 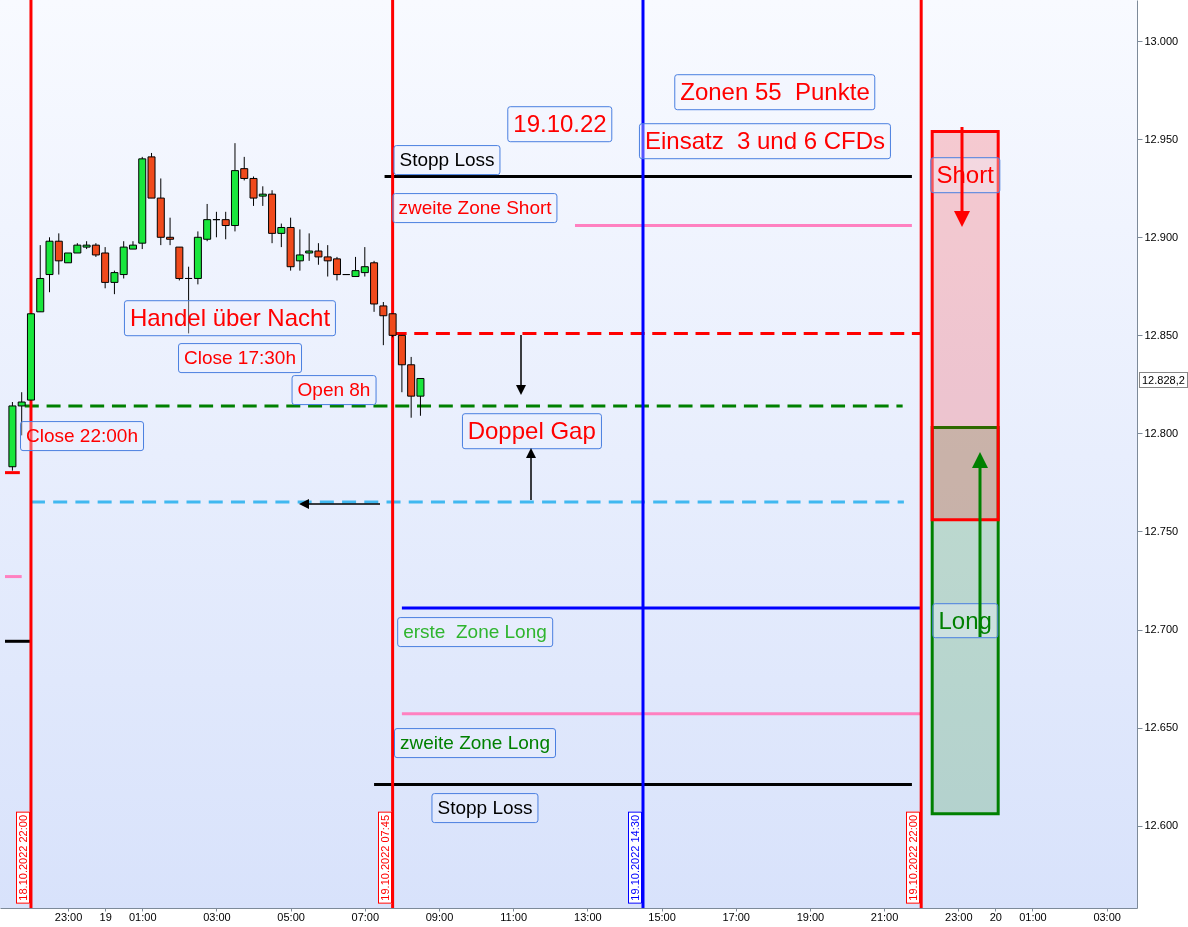 I want to click on x-tick-label: 19, so click(x=105, y=916).